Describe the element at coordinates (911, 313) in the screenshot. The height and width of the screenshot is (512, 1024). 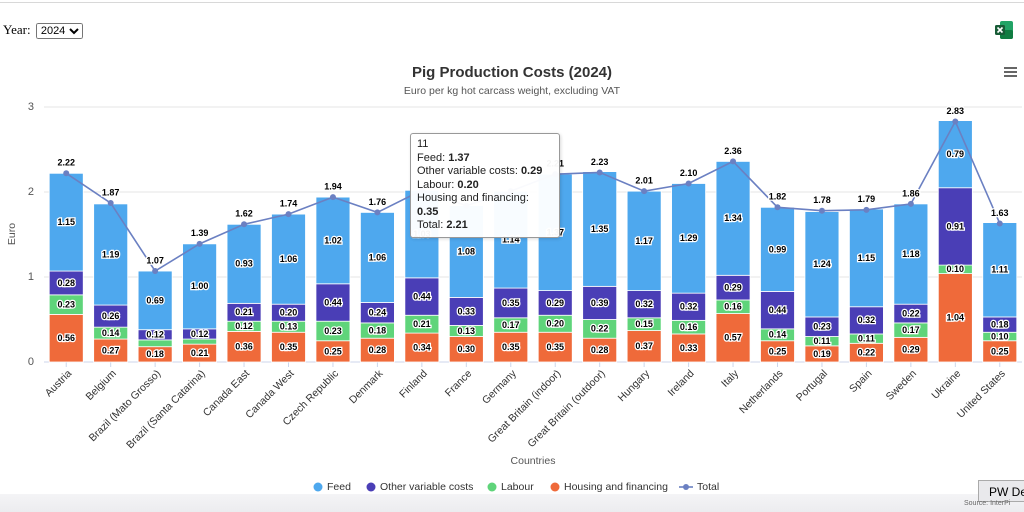
I see `data-label: 0.22` at that location.